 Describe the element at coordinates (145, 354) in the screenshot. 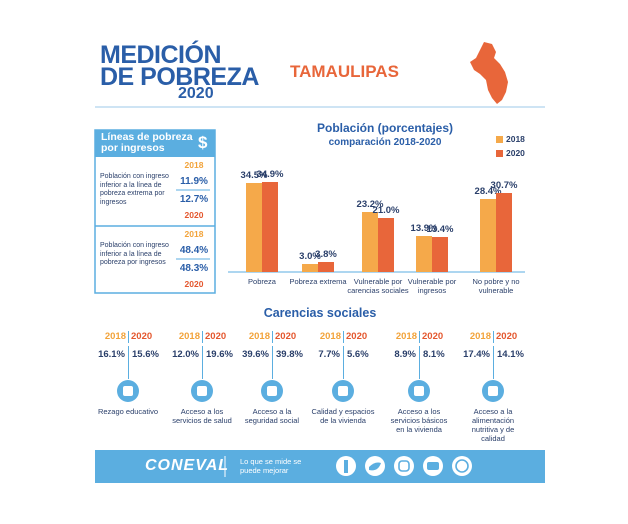

I see `value-2020: 15.6%` at that location.